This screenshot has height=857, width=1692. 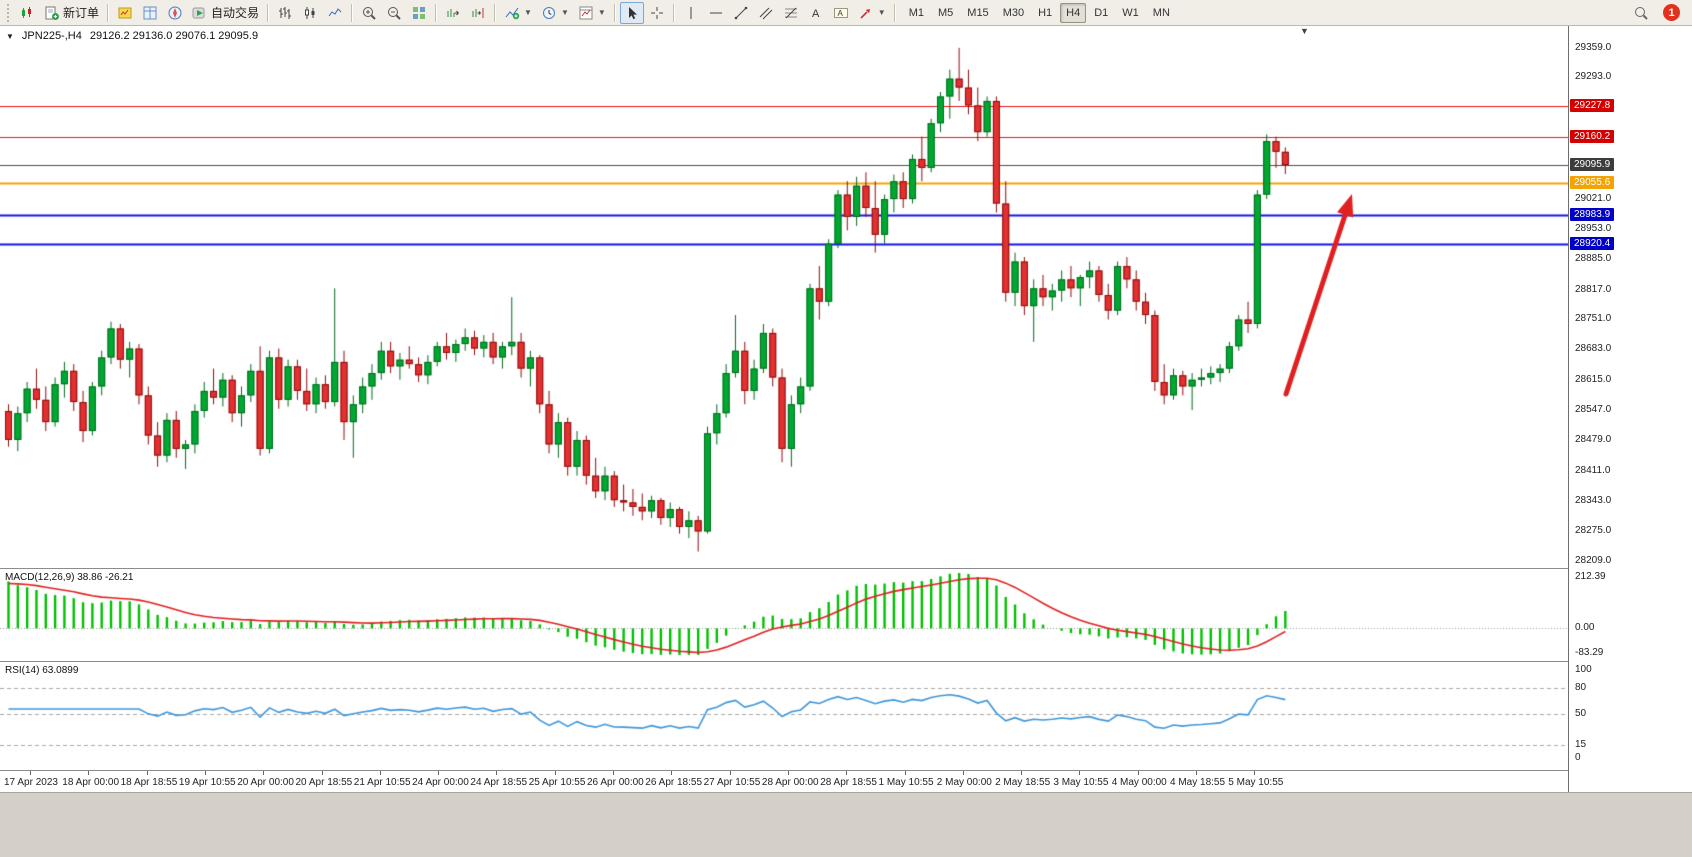 I want to click on cursor-icon, so click(x=632, y=12).